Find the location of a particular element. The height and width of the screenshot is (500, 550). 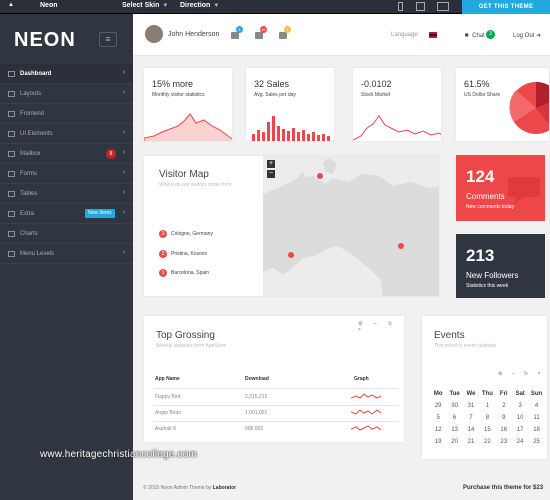

calendar-week: 12 13 14 15 16 17 18 is located at coordinates (487, 430).